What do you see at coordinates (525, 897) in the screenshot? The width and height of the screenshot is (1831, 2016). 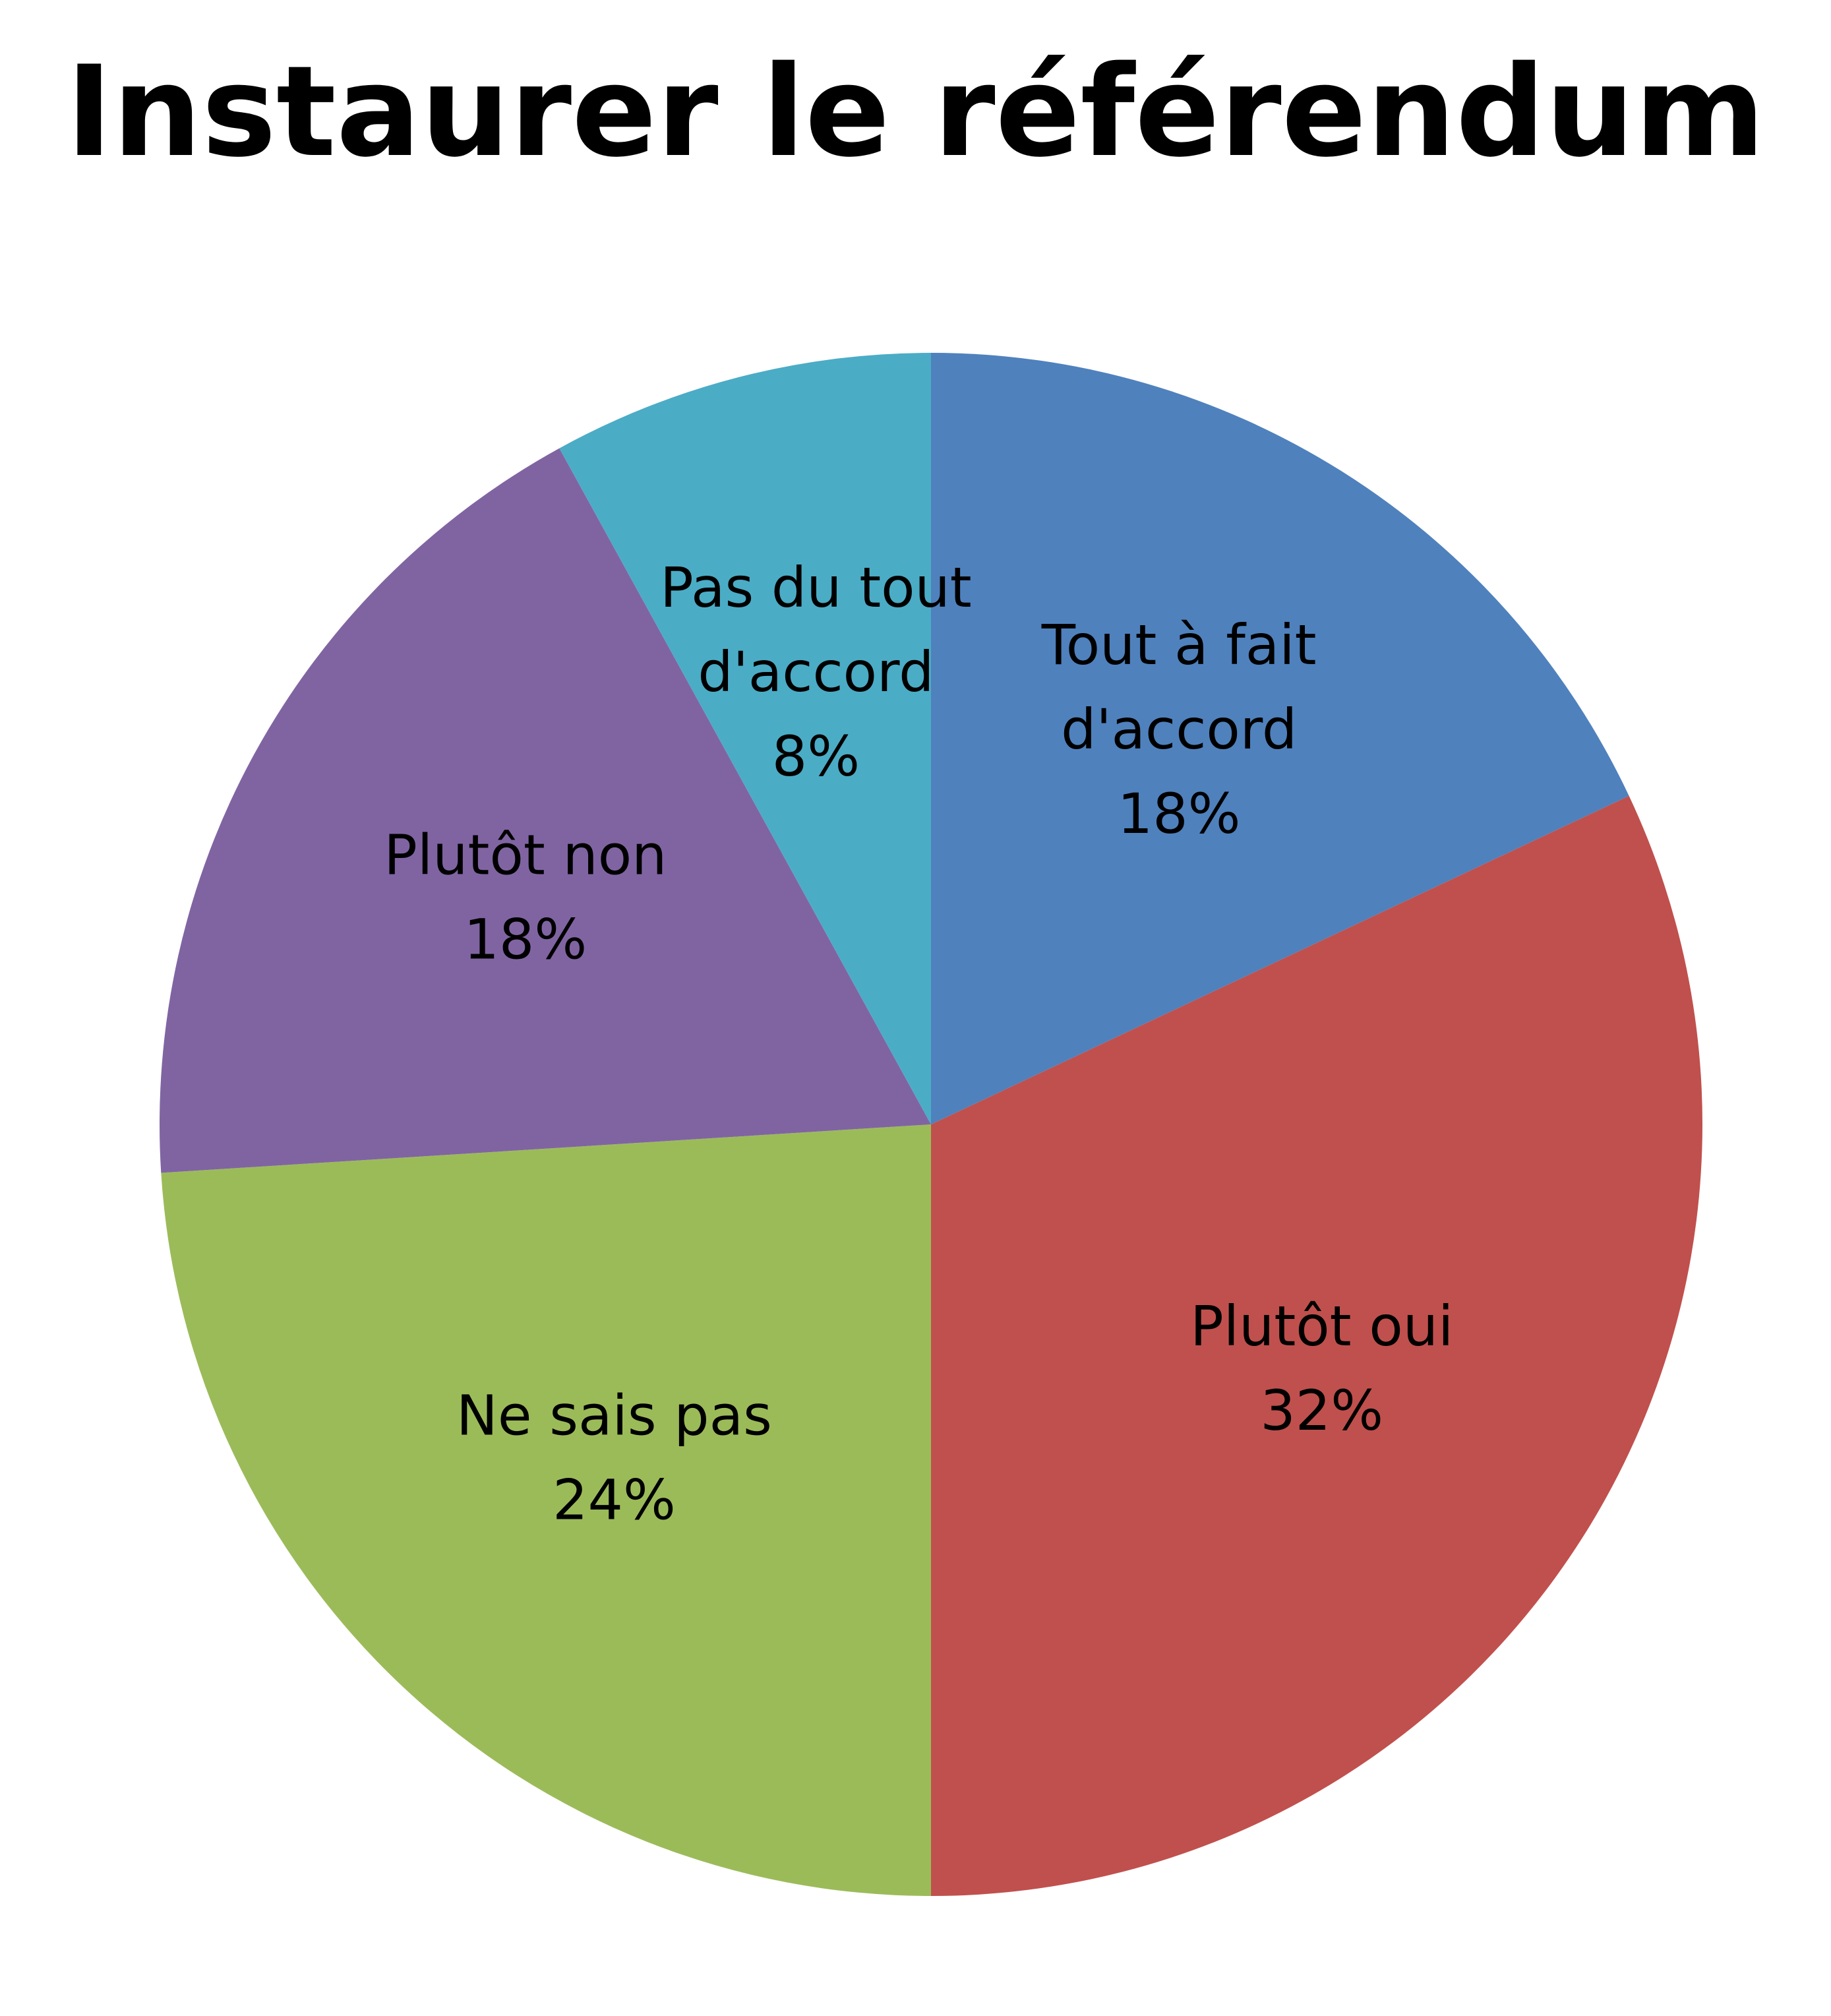 I see `slice-label-3: Plutôt non 18%` at bounding box center [525, 897].